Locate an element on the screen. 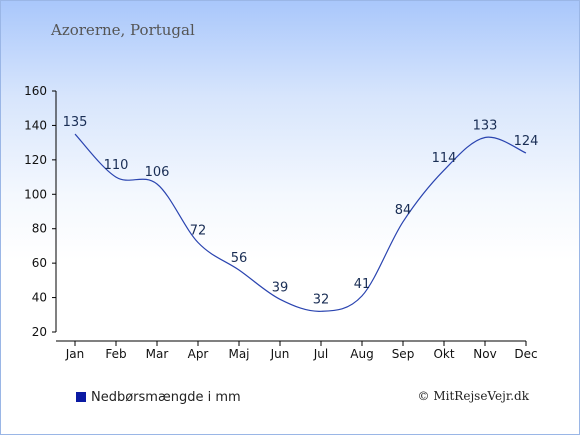 The image size is (580, 435). y-tick-label: 100 is located at coordinates (35, 194).